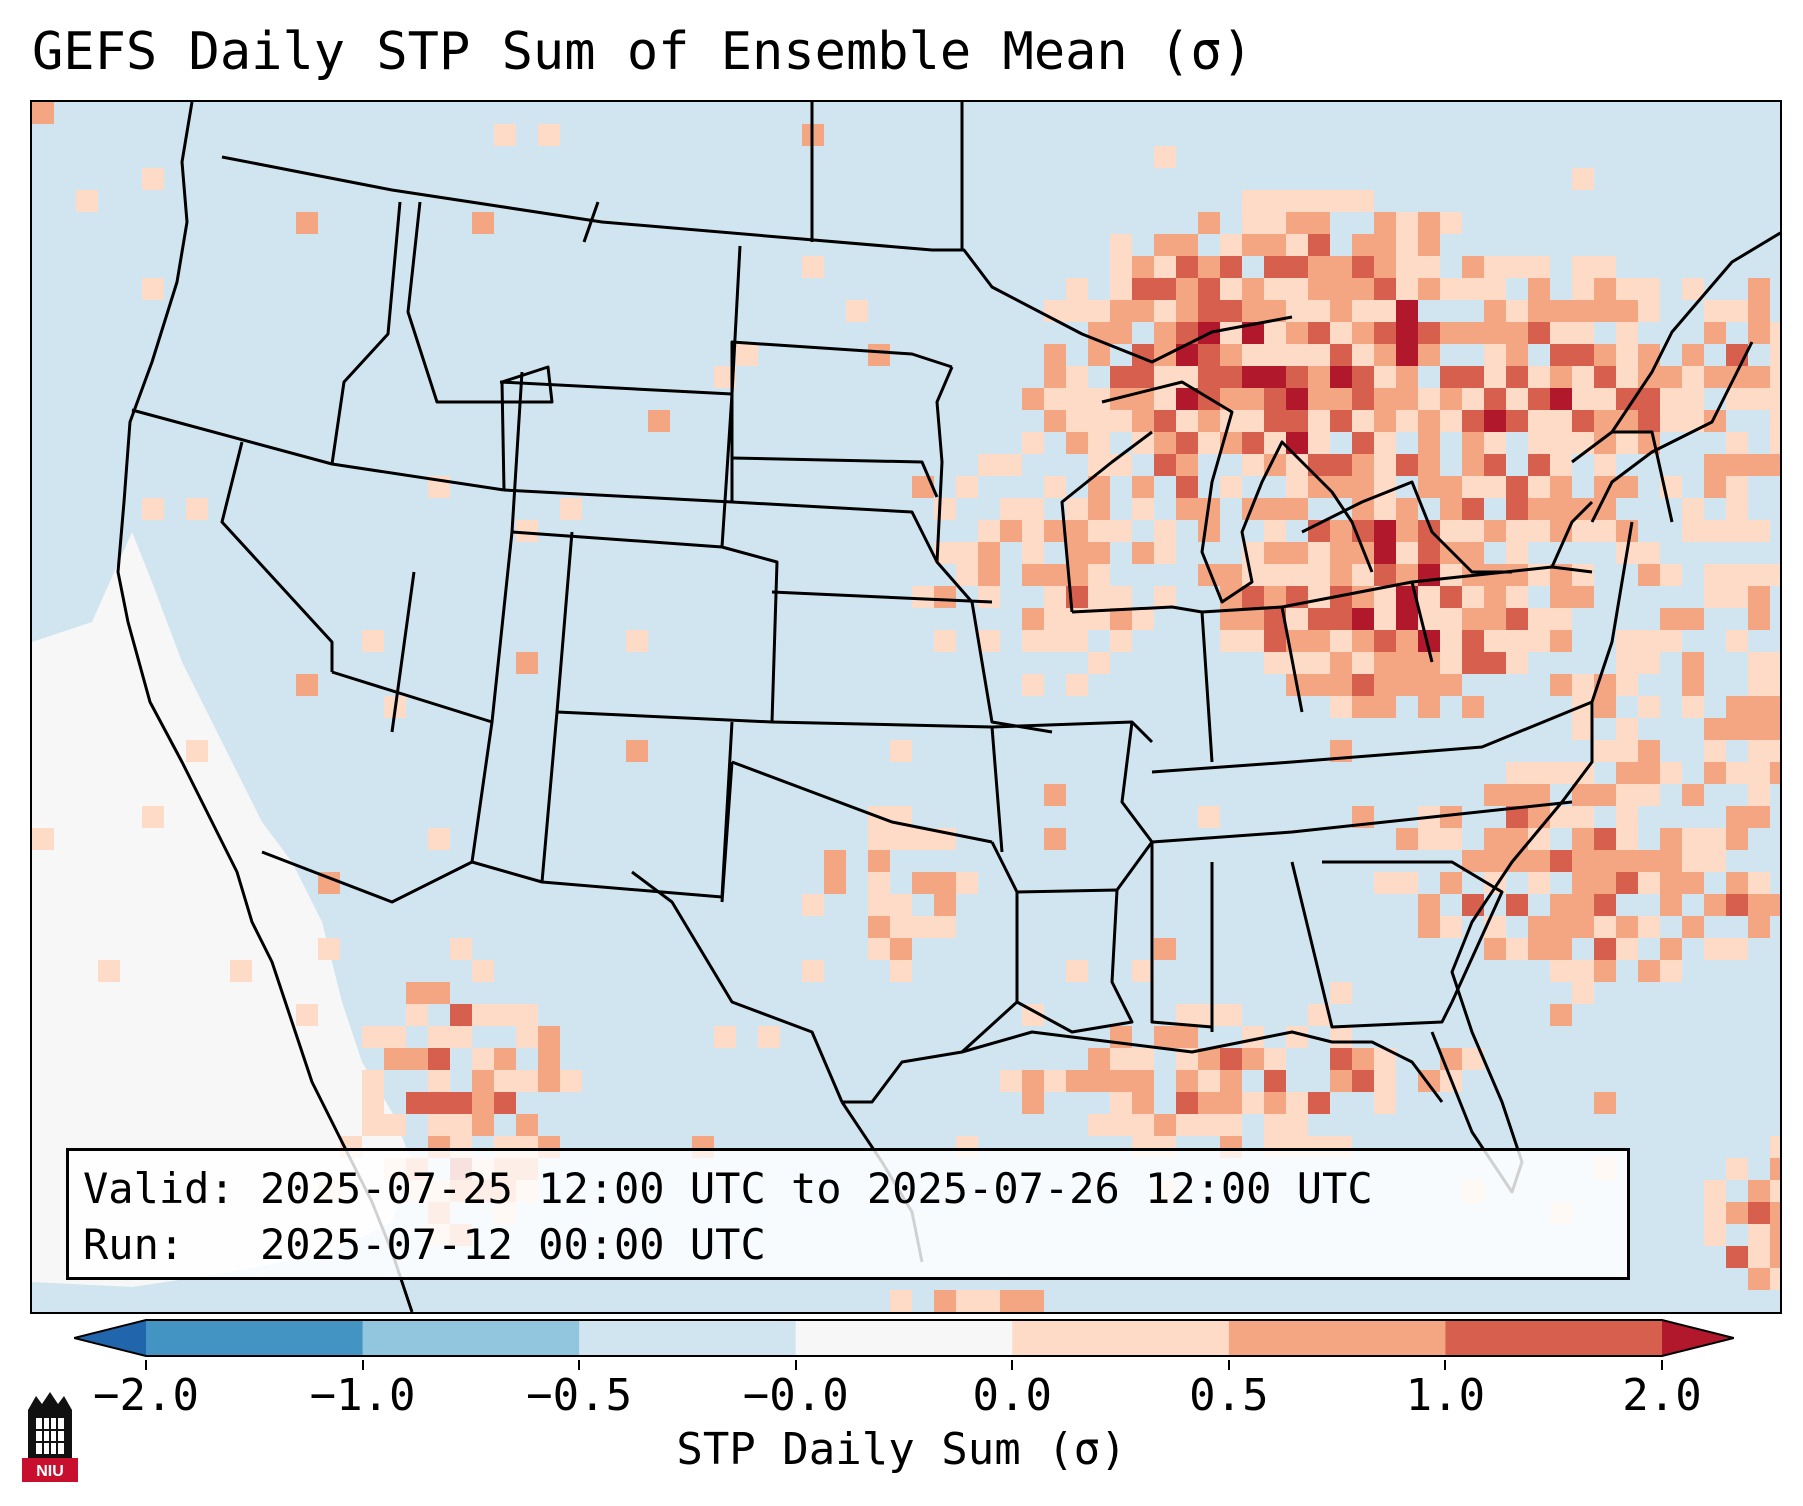 The image size is (1803, 1506). What do you see at coordinates (579, 1395) in the screenshot?
I see `colorbar-tick-label: −0.5` at bounding box center [579, 1395].